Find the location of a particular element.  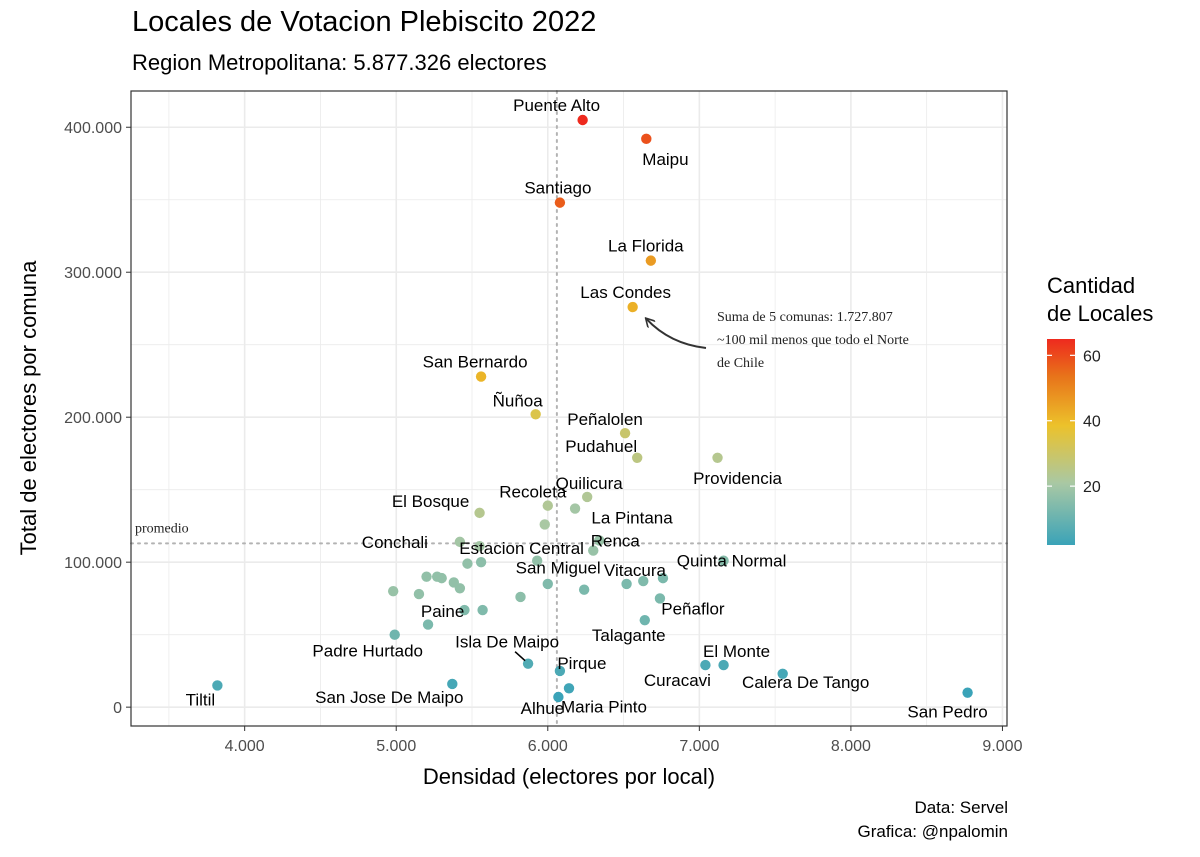

point-label: Renca is located at coordinates (616, 540).